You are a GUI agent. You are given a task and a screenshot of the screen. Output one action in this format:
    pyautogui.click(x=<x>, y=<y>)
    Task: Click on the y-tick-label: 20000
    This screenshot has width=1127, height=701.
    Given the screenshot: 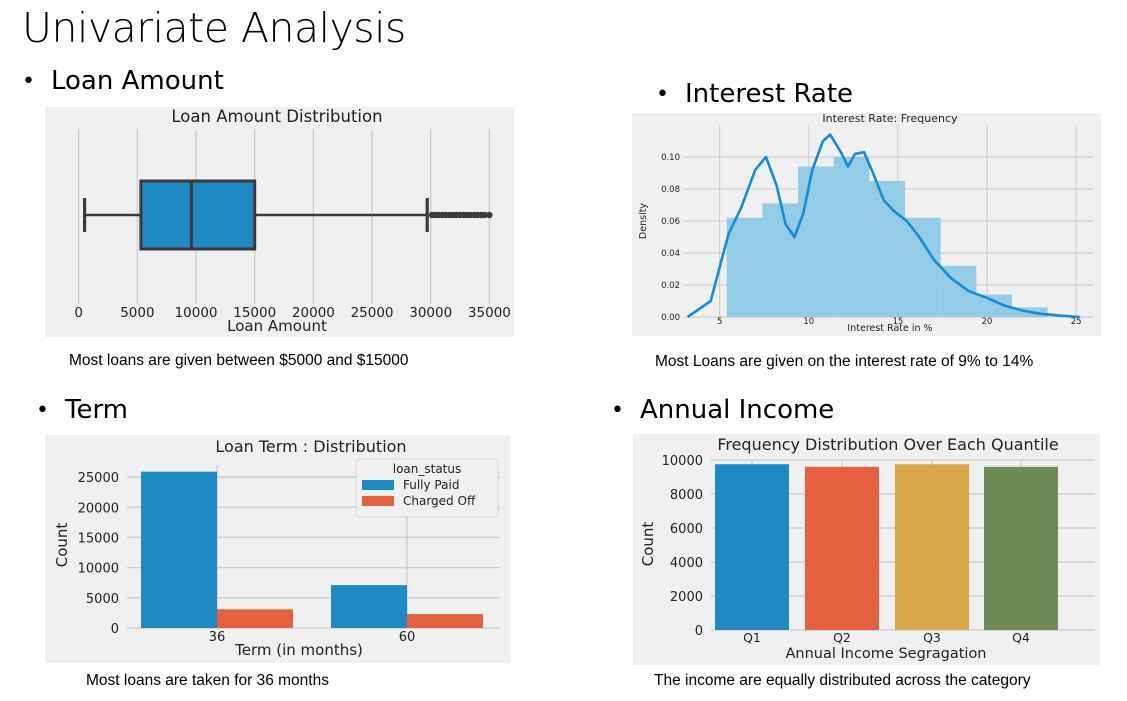 What is the action you would take?
    pyautogui.click(x=98, y=508)
    